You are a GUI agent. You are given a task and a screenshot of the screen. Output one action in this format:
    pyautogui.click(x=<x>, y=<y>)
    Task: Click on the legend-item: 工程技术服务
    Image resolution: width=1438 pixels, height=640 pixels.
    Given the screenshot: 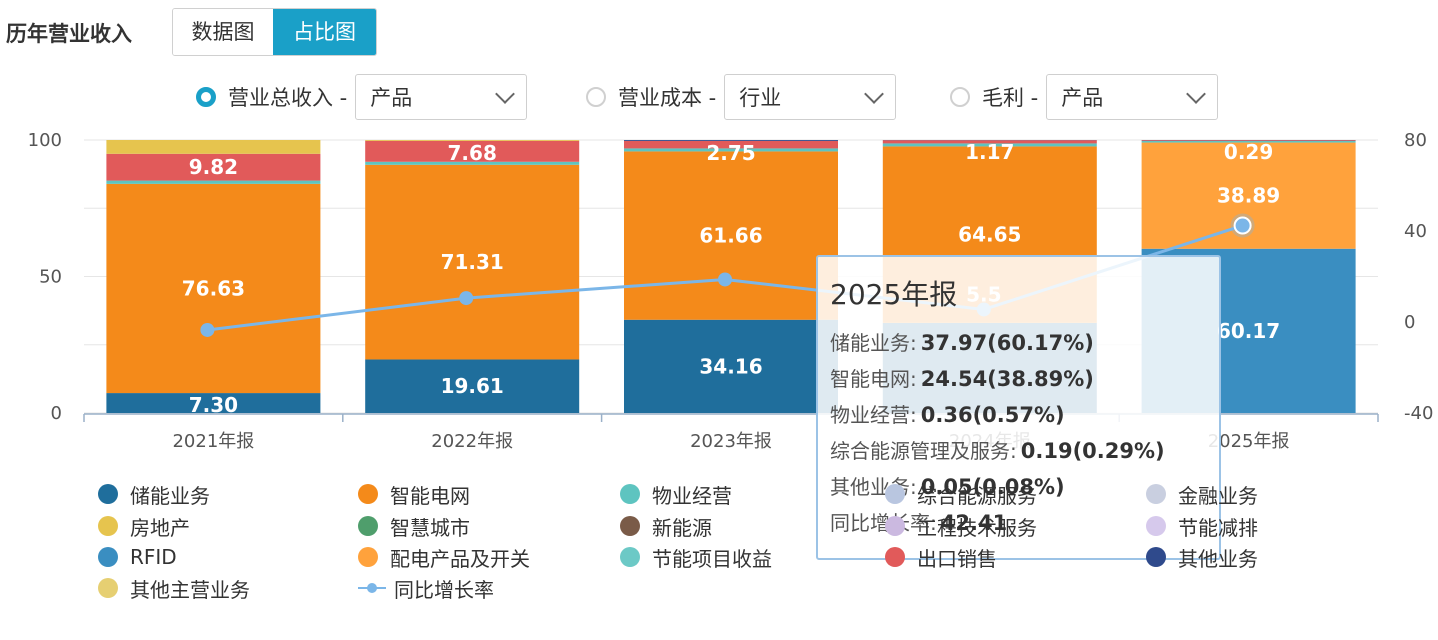 What is the action you would take?
    pyautogui.click(x=961, y=526)
    